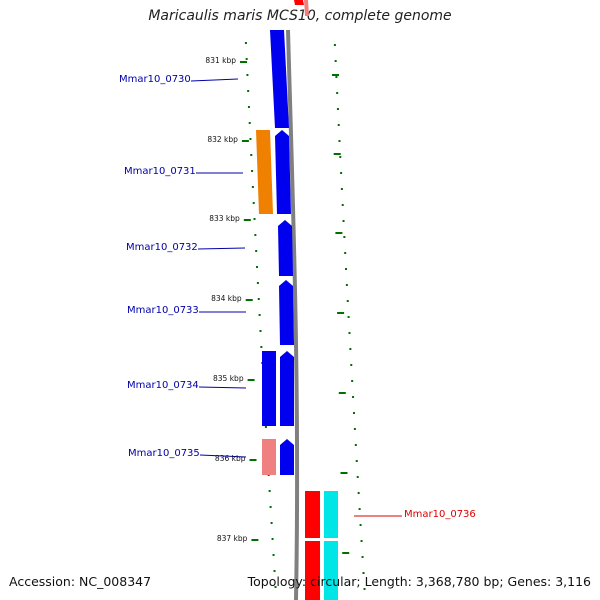  Describe the element at coordinates (160, 171) in the screenshot. I see `gene-label-mmar10_0731: Mmar10_0731` at that location.